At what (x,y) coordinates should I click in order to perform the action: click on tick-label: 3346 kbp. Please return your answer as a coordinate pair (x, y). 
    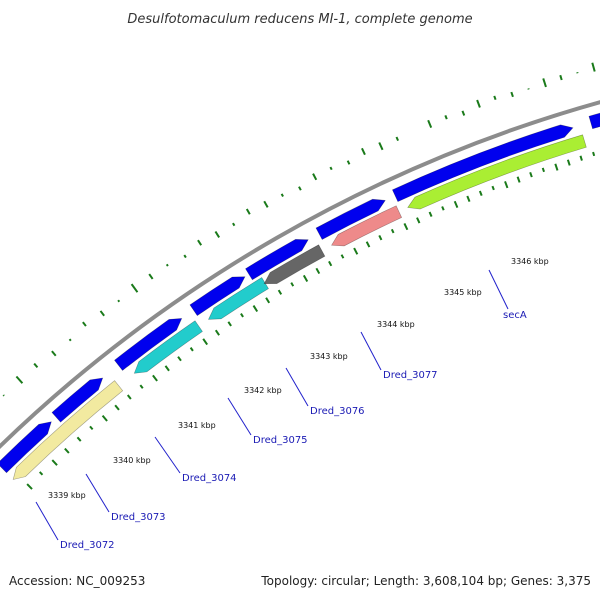
    Looking at the image, I should click on (530, 261).